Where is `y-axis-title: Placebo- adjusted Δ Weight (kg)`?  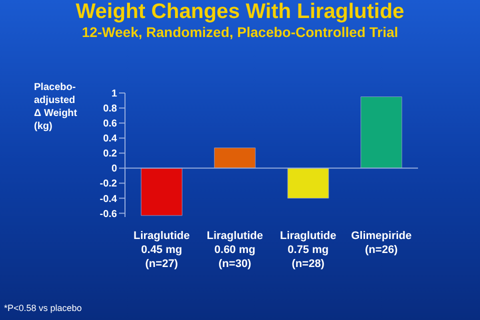 y-axis-title: Placebo- adjusted Δ Weight (kg) is located at coordinates (56, 107).